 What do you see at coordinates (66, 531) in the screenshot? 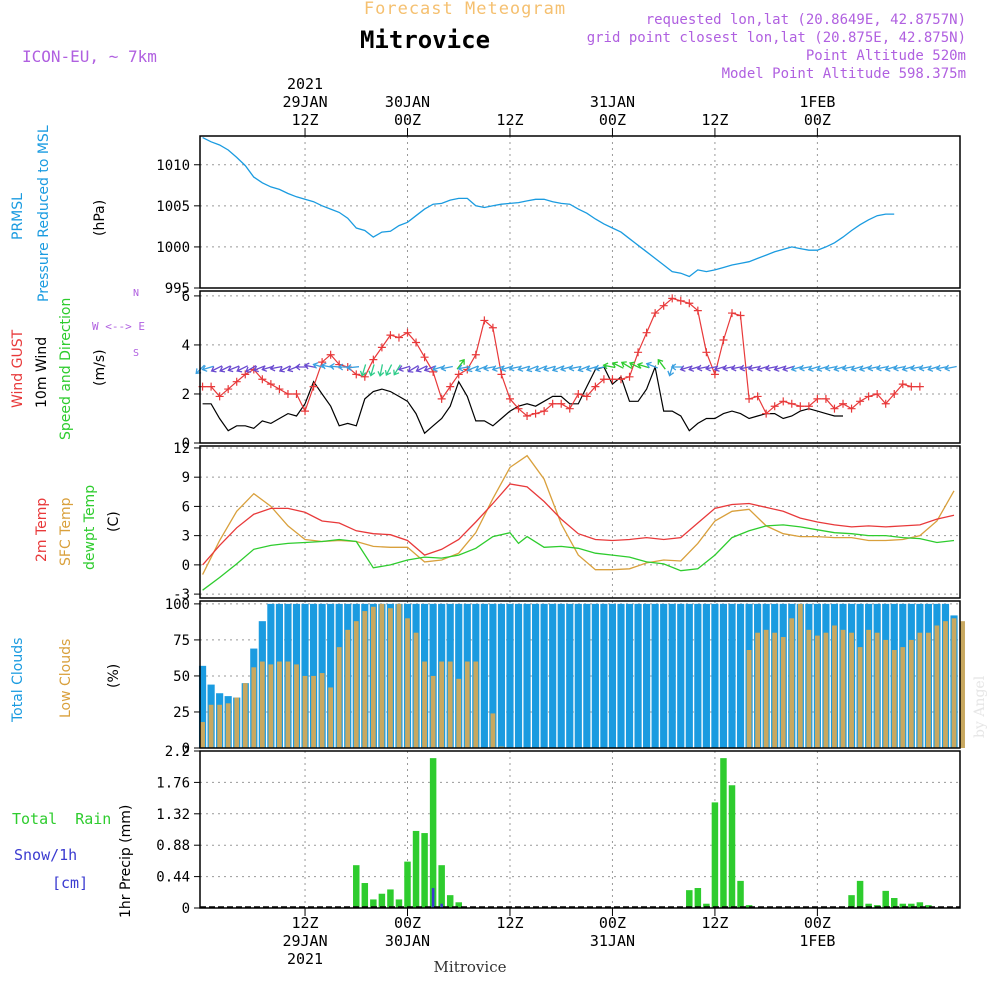
I see `temp-sfc-label: SFC Temp` at bounding box center [66, 531].